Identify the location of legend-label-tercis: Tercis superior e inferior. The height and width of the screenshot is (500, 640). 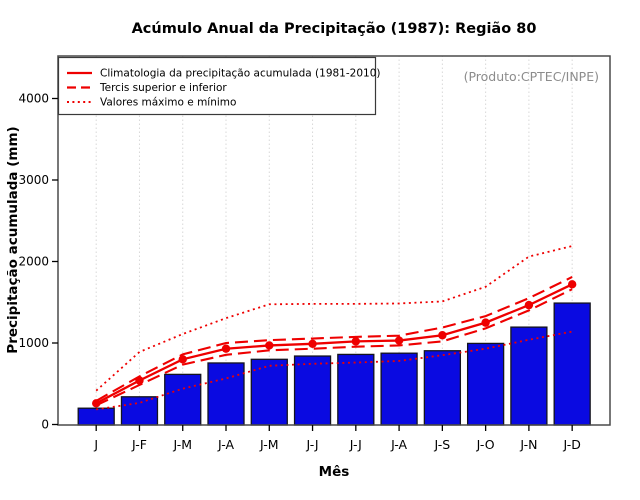
(163, 88).